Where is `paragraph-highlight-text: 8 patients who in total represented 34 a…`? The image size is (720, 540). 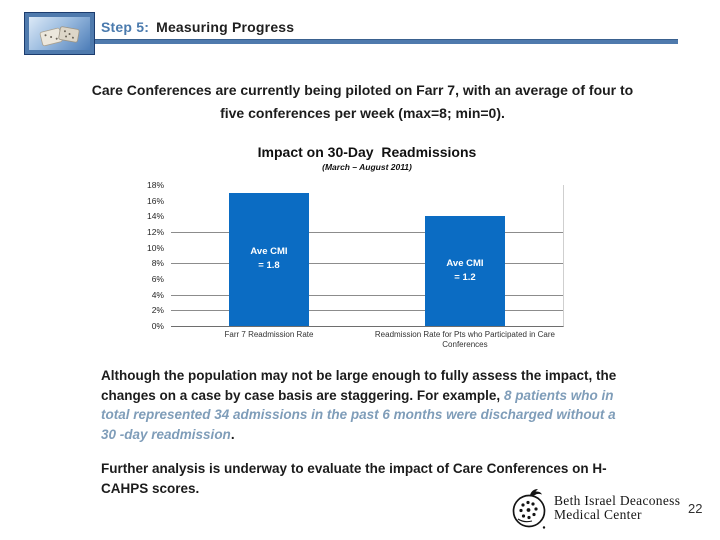 paragraph-highlight-text: 8 patients who in total represented 34 a… is located at coordinates (358, 414).